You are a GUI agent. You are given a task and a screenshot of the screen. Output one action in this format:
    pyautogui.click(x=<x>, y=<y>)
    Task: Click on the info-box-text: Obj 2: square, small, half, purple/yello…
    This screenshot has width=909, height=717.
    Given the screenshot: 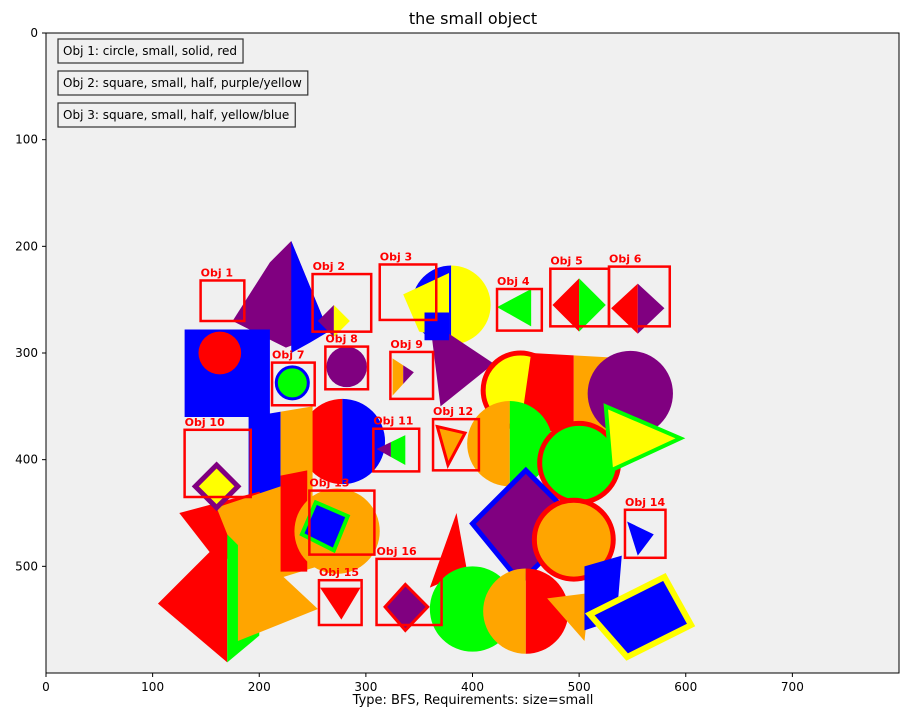 What is the action you would take?
    pyautogui.click(x=182, y=83)
    